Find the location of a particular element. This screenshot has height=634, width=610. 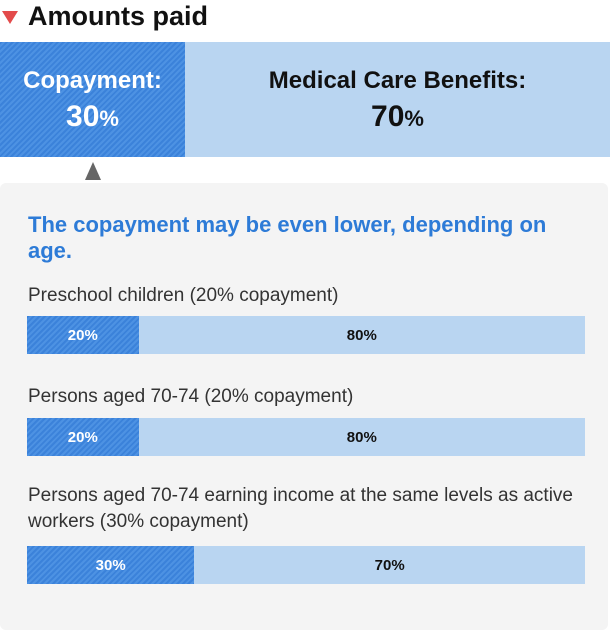

section-title: Amounts paid is located at coordinates (105, 16).